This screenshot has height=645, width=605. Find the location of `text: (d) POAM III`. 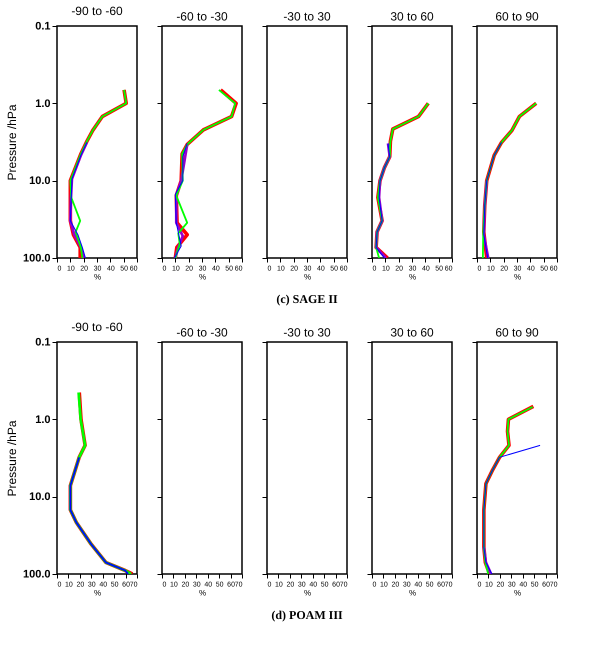

text: (d) POAM III is located at coordinates (307, 615).